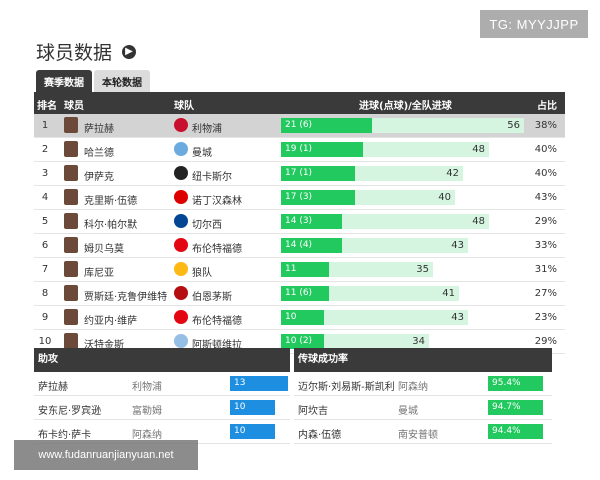 This screenshot has height=480, width=600. Describe the element at coordinates (452, 173) in the screenshot. I see `team-goals-value: 42` at that location.